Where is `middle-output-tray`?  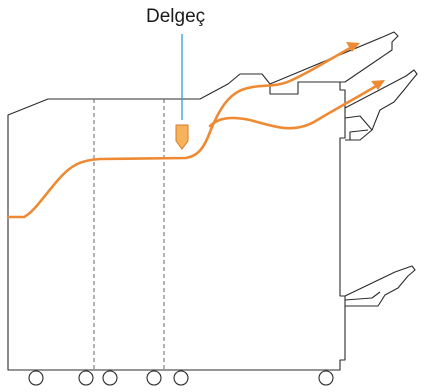 middle-output-tray is located at coordinates (381, 105).